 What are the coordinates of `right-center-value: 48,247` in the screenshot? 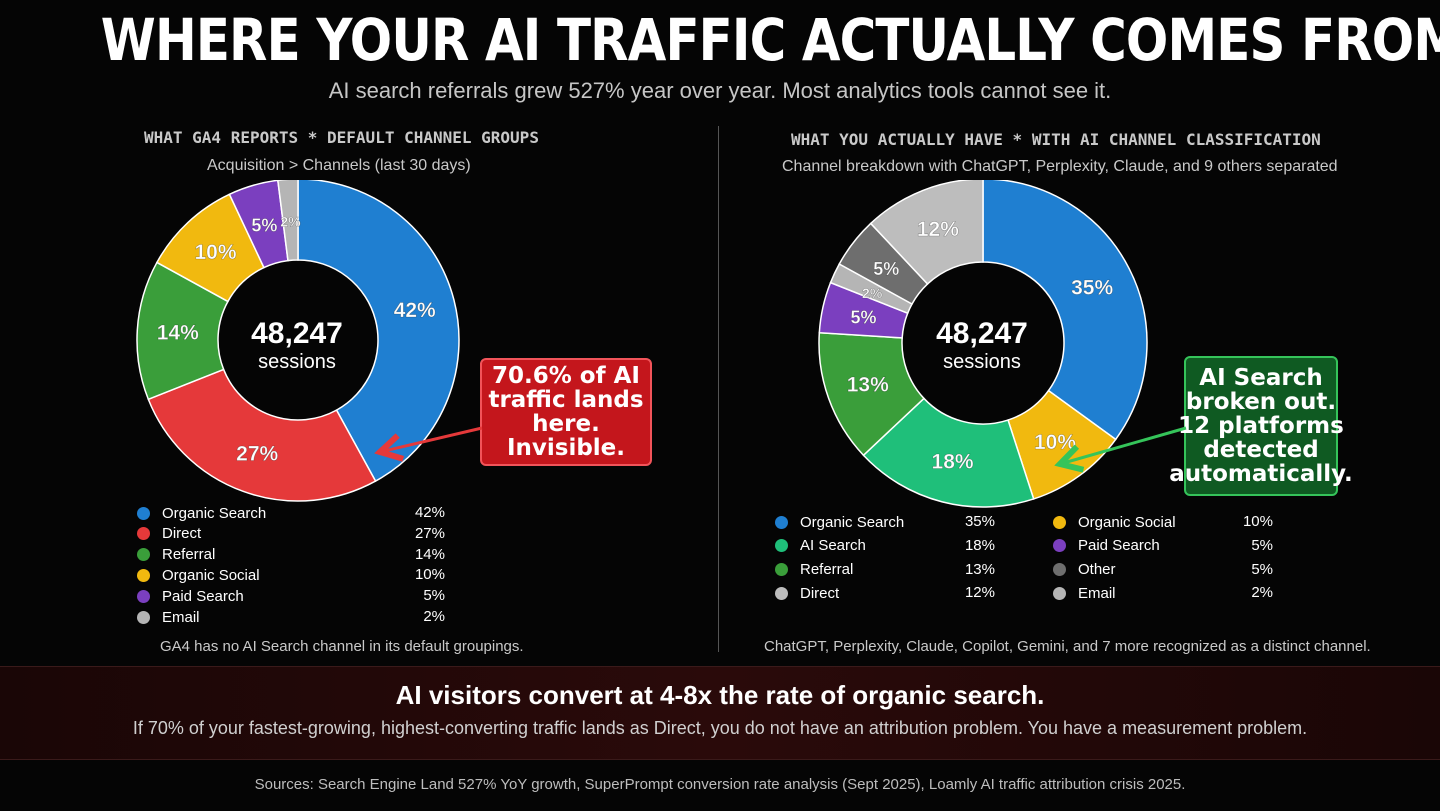 It's located at (982, 333).